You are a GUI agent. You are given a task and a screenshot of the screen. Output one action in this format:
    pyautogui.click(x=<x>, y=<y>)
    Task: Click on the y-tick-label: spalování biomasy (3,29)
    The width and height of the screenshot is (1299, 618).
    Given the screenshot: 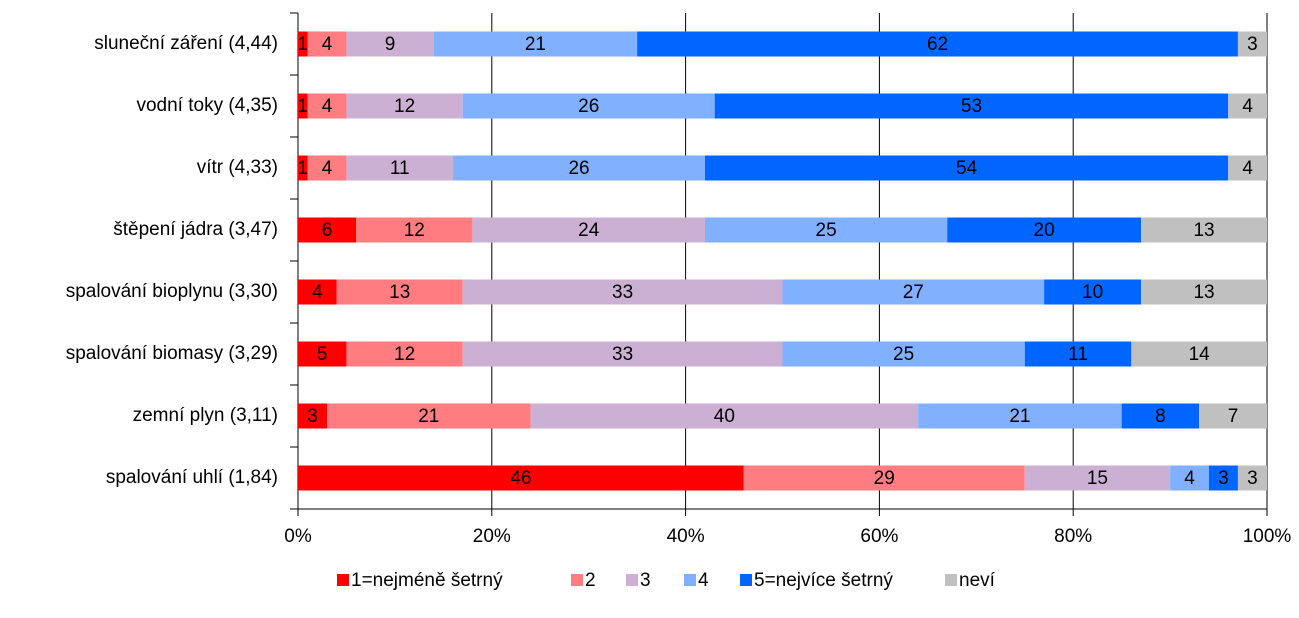 What is the action you would take?
    pyautogui.click(x=172, y=353)
    